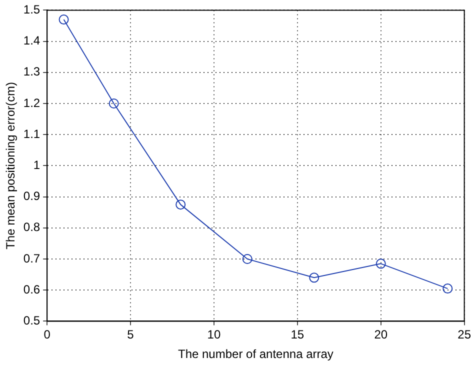 This screenshot has width=474, height=366. Describe the element at coordinates (31, 227) in the screenshot. I see `y-tick-label: 0.8` at that location.